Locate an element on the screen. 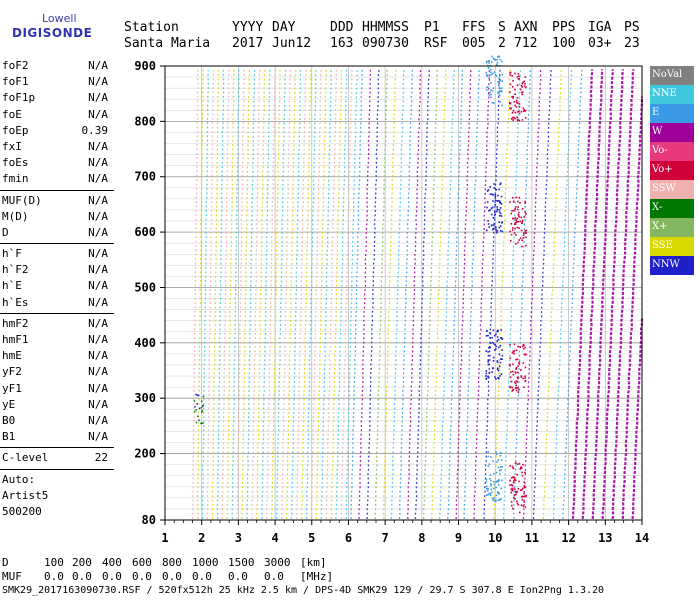 The height and width of the screenshot is (600, 700). legend-item-nnw: NNW is located at coordinates (672, 265).